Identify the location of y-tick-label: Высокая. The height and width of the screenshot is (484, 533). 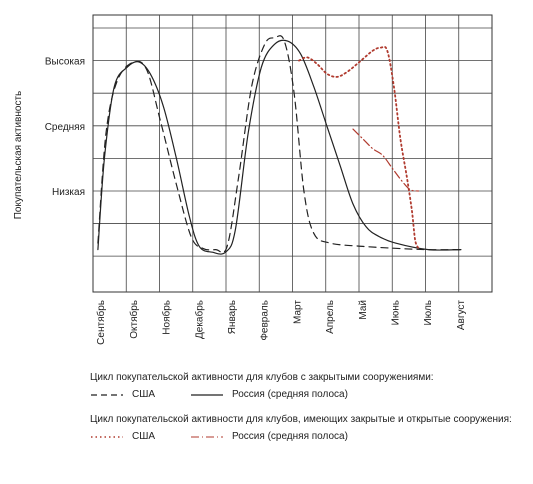
(65, 62).